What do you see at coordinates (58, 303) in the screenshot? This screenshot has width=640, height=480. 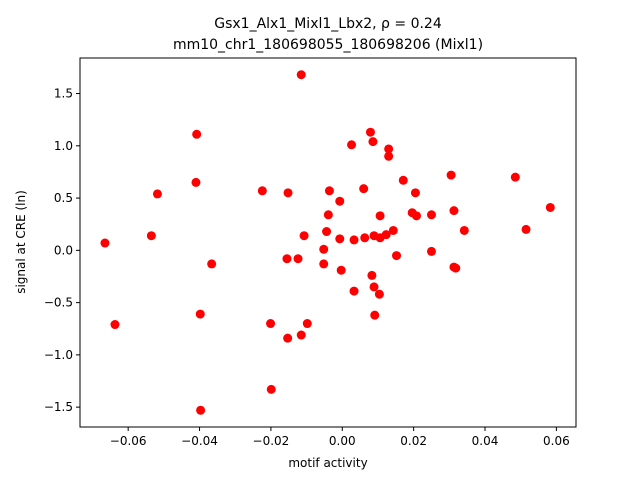 I see `y-tick-label: −0.5` at bounding box center [58, 303].